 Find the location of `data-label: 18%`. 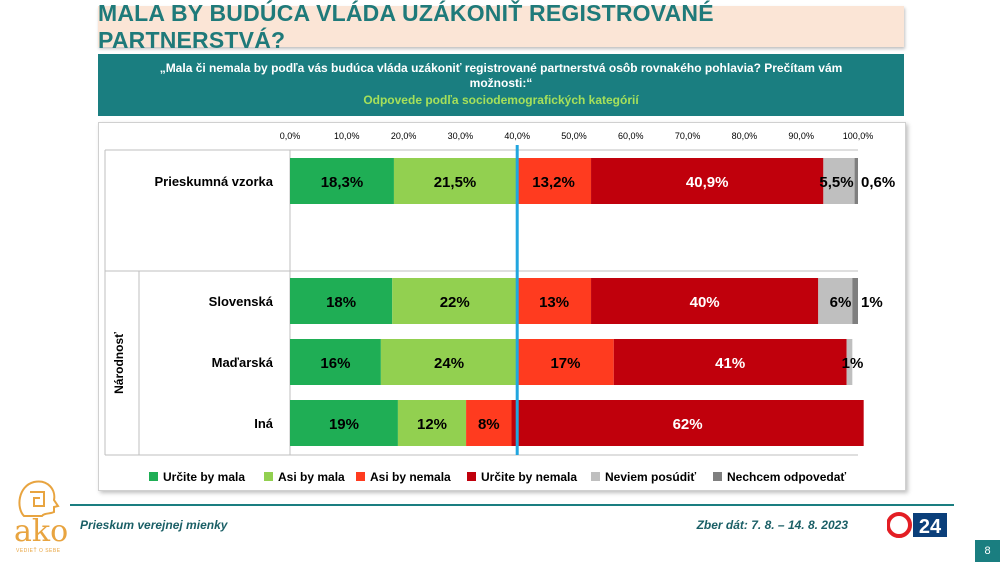

data-label: 18% is located at coordinates (341, 302).